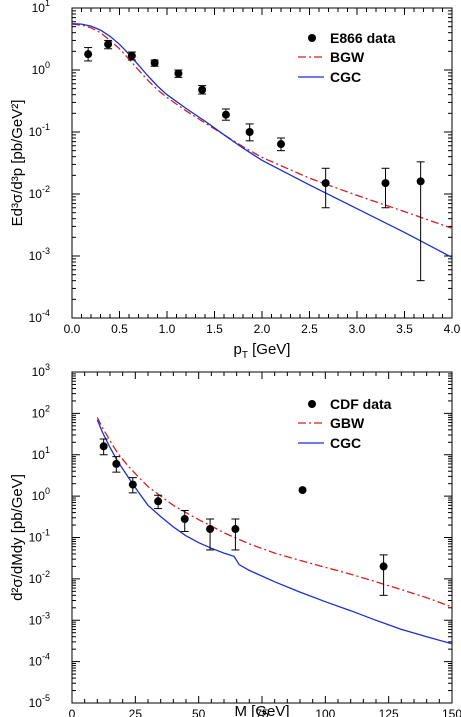 Image resolution: width=461 pixels, height=717 pixels. What do you see at coordinates (119, 329) in the screenshot?
I see `x-tick-label: 0.5` at bounding box center [119, 329].